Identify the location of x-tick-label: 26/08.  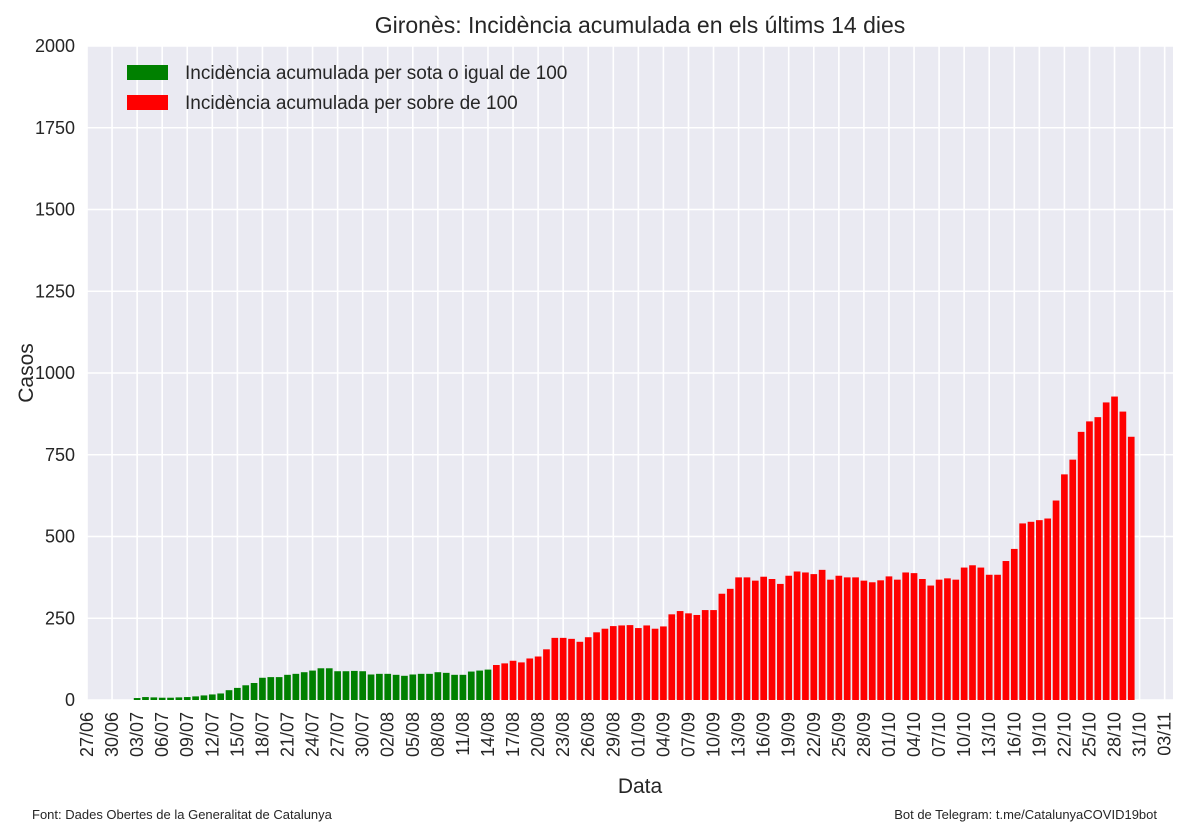
(588, 734).